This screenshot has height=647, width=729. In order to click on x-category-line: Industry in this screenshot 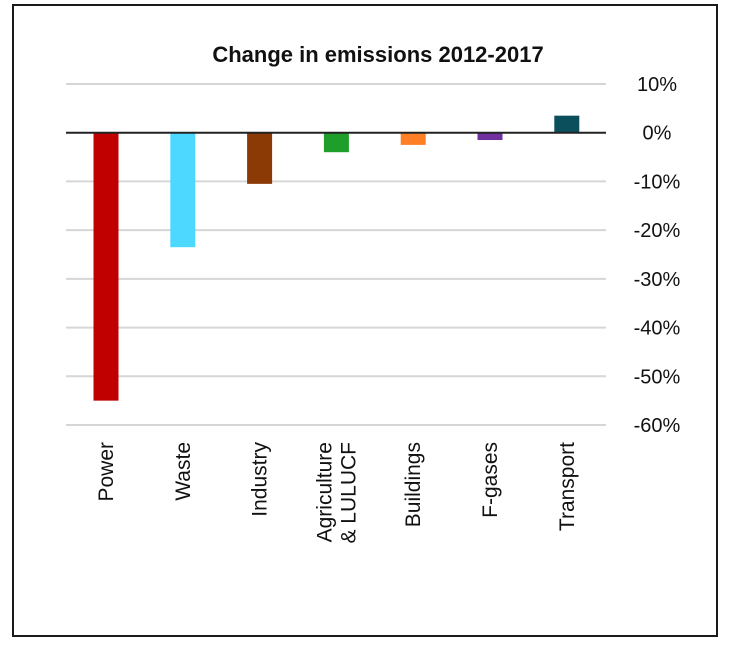, I will do `click(260, 479)`.